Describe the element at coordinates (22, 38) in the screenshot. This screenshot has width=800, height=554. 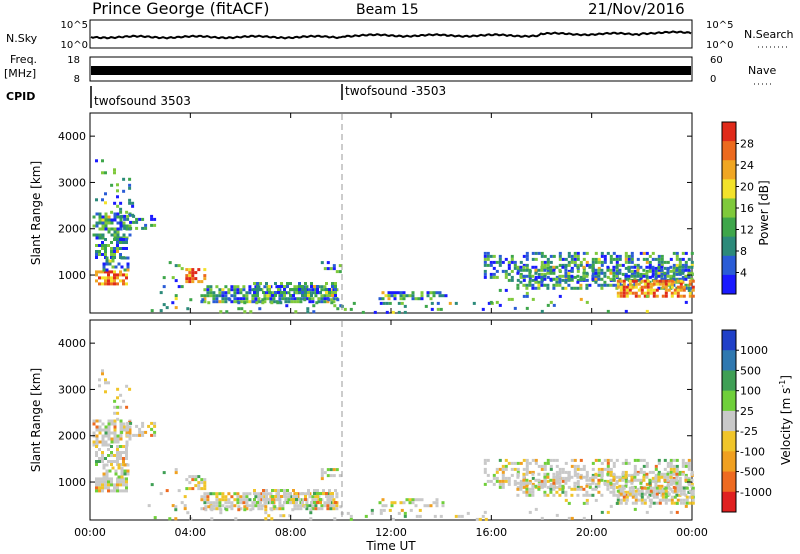
I see `nsky-label: N.Sky` at that location.